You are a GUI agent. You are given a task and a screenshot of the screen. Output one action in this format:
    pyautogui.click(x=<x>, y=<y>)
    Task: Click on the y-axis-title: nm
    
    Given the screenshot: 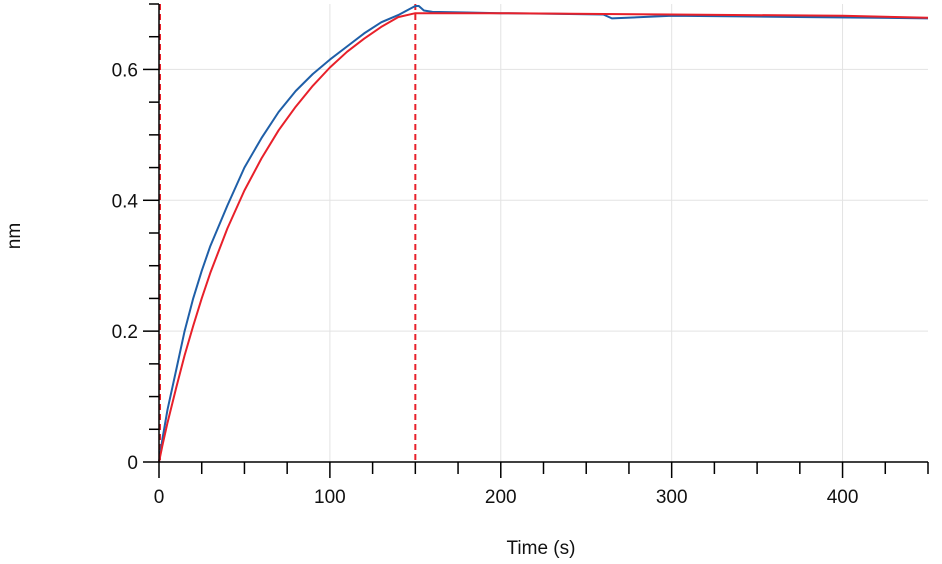 What is the action you would take?
    pyautogui.click(x=14, y=236)
    